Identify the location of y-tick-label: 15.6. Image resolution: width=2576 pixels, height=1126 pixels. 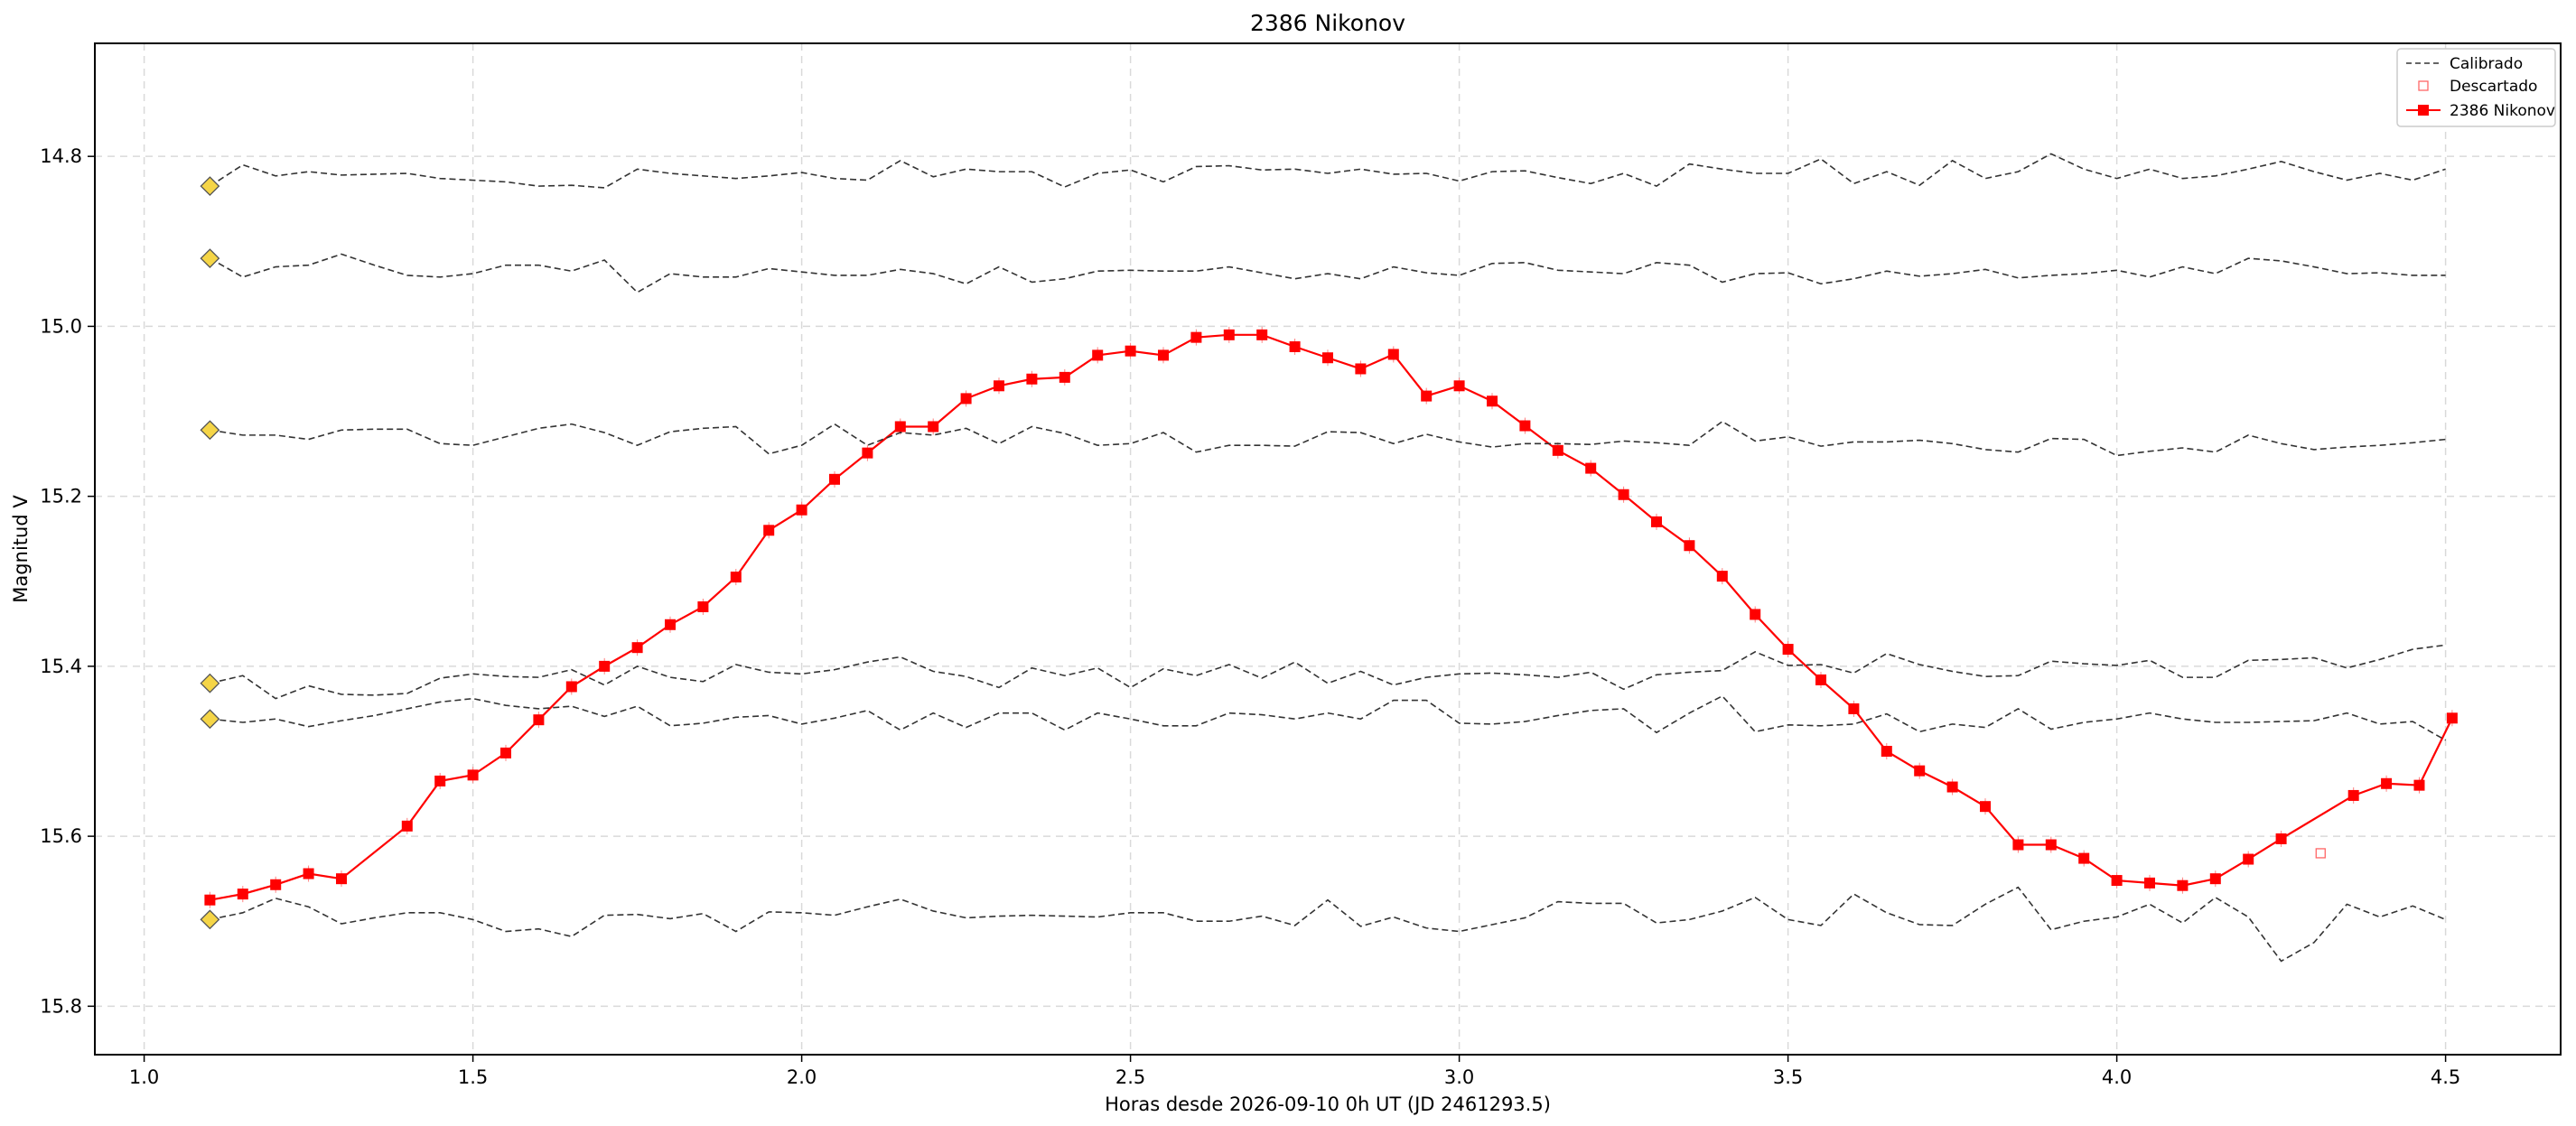
(61, 836).